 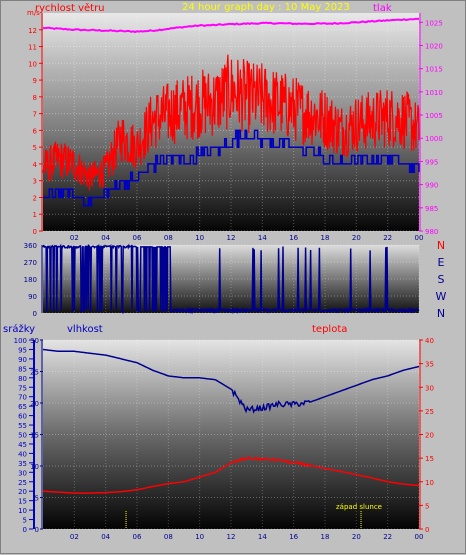 What do you see at coordinates (429, 365) in the screenshot?
I see `tick-label-temperature: 35` at bounding box center [429, 365].